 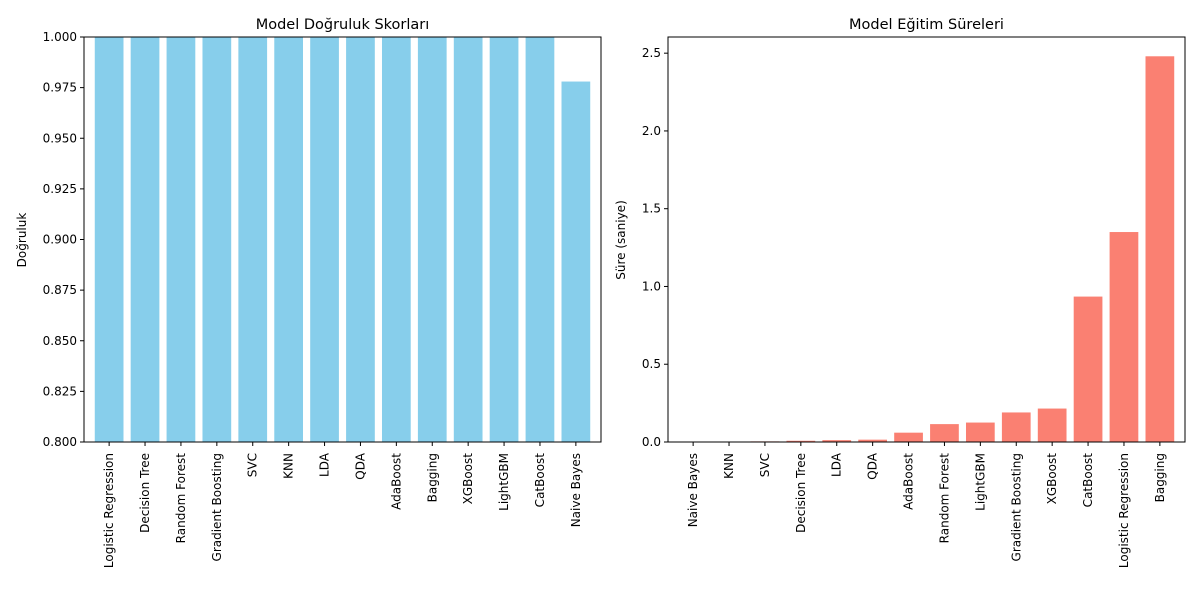 What do you see at coordinates (253, 465) in the screenshot?
I see `accuracy-x-tick-label: SVC` at bounding box center [253, 465].